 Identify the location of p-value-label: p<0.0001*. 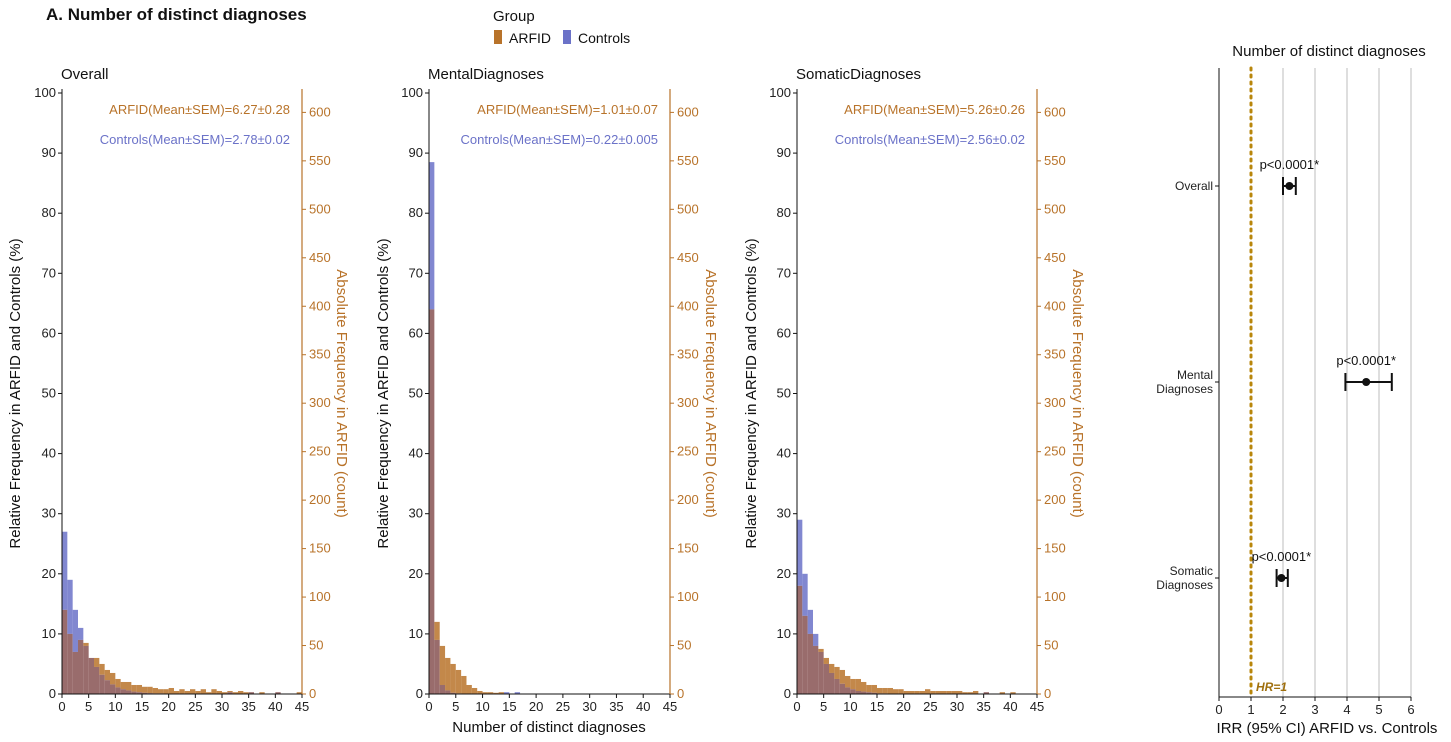
(1366, 360).